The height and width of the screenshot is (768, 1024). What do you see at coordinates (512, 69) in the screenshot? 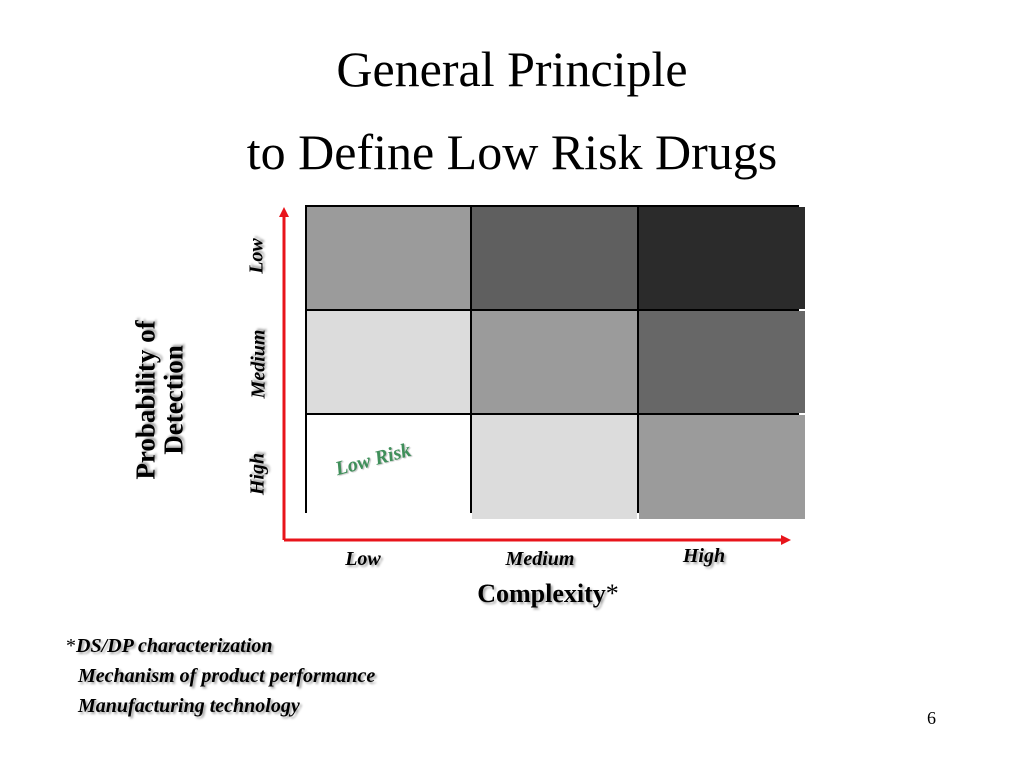
I see `slide-title-line-1: General Principle` at bounding box center [512, 69].